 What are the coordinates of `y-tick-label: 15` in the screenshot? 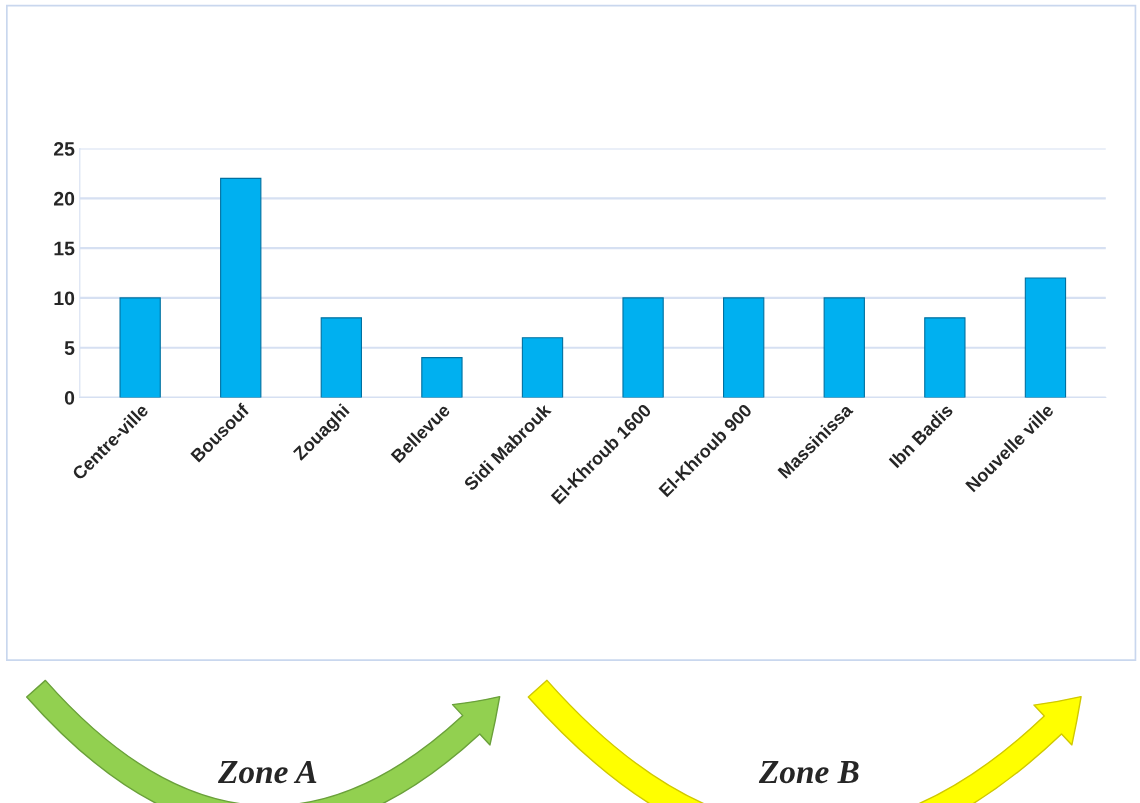 It's located at (64, 248).